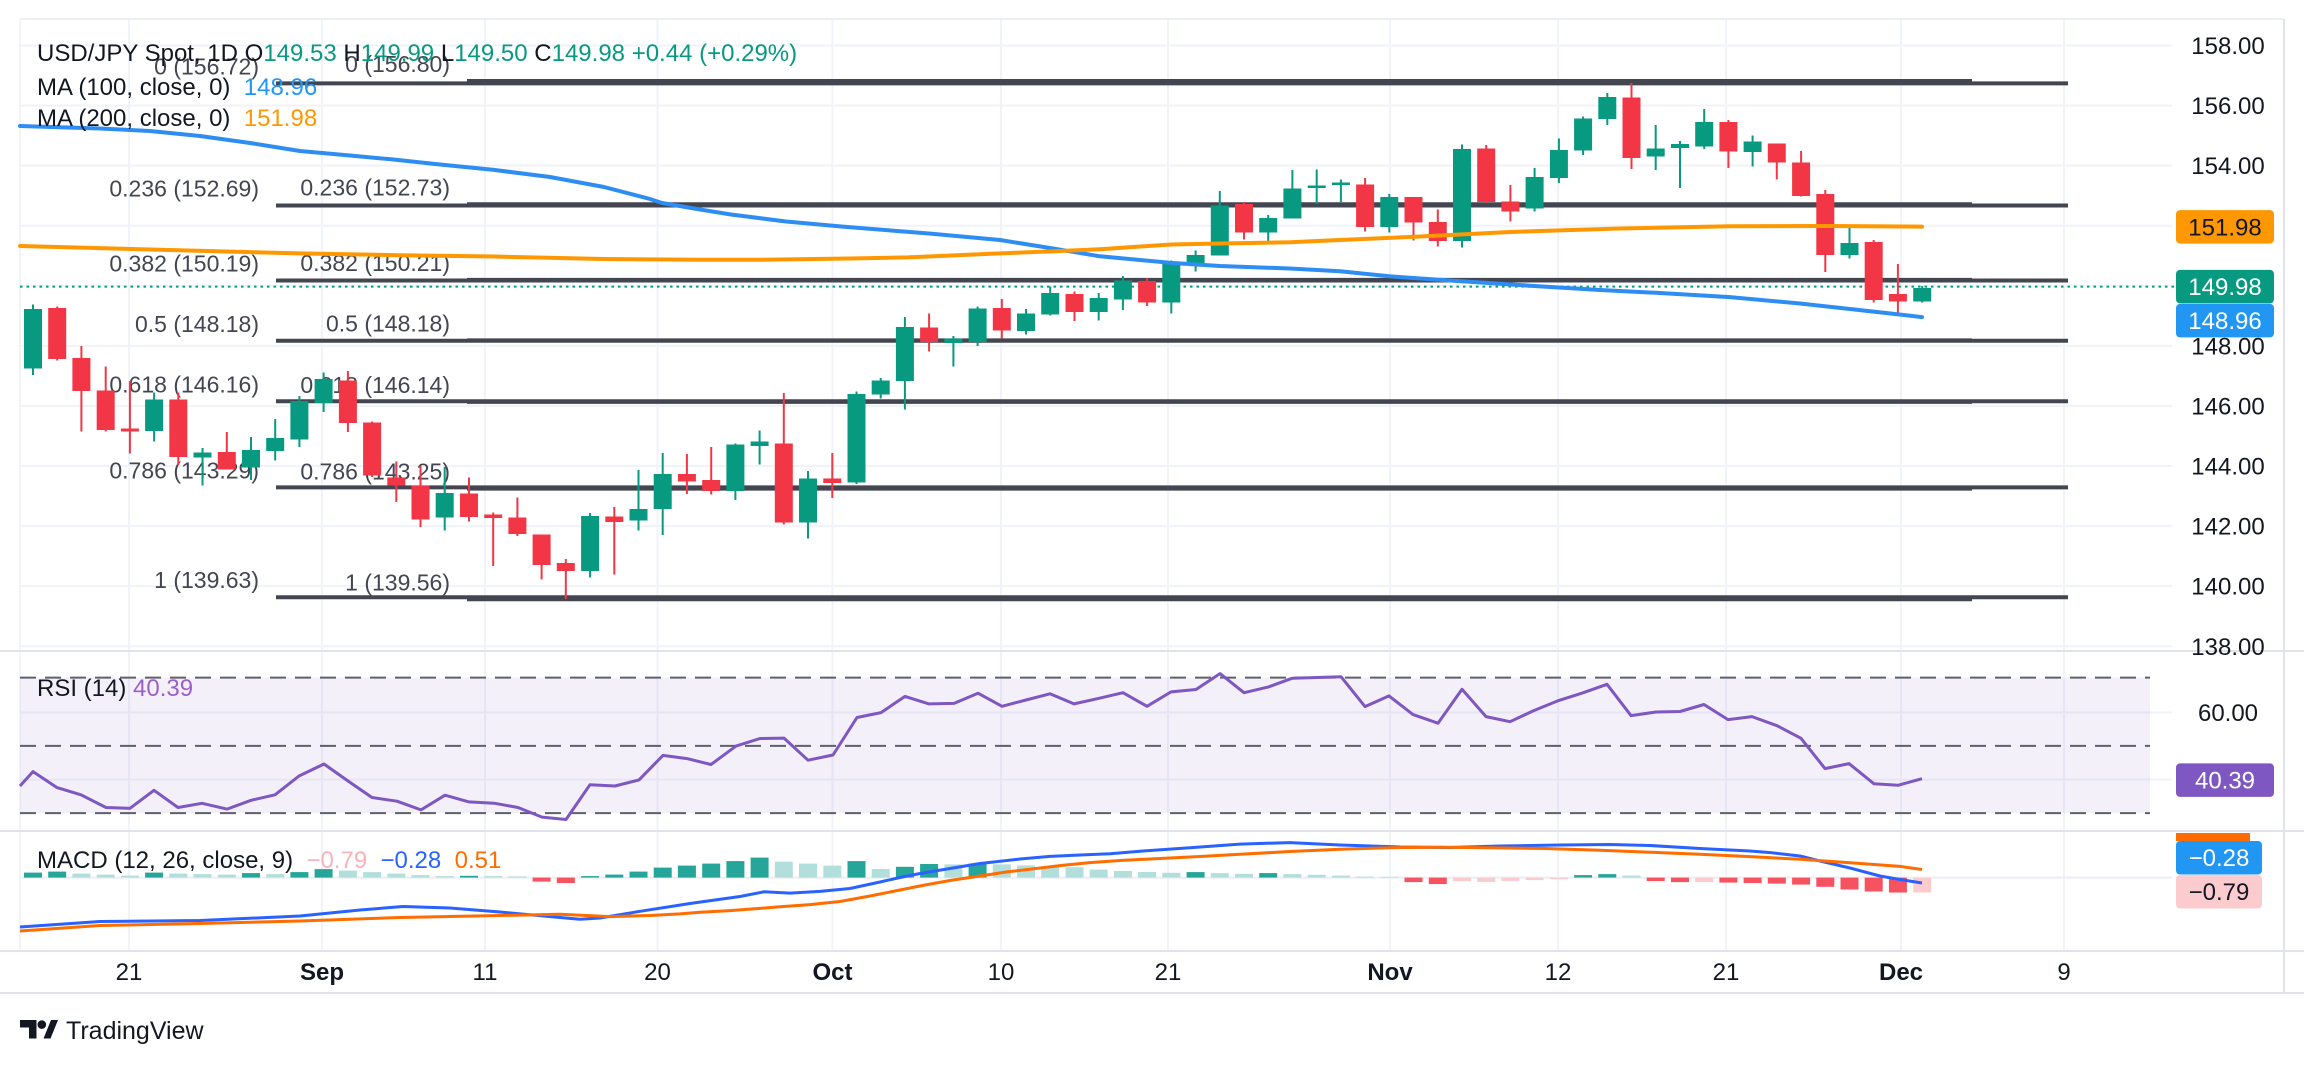 The width and height of the screenshot is (2304, 1066). What do you see at coordinates (2219, 892) in the screenshot?
I see `svg-text: −0.79` at bounding box center [2219, 892].